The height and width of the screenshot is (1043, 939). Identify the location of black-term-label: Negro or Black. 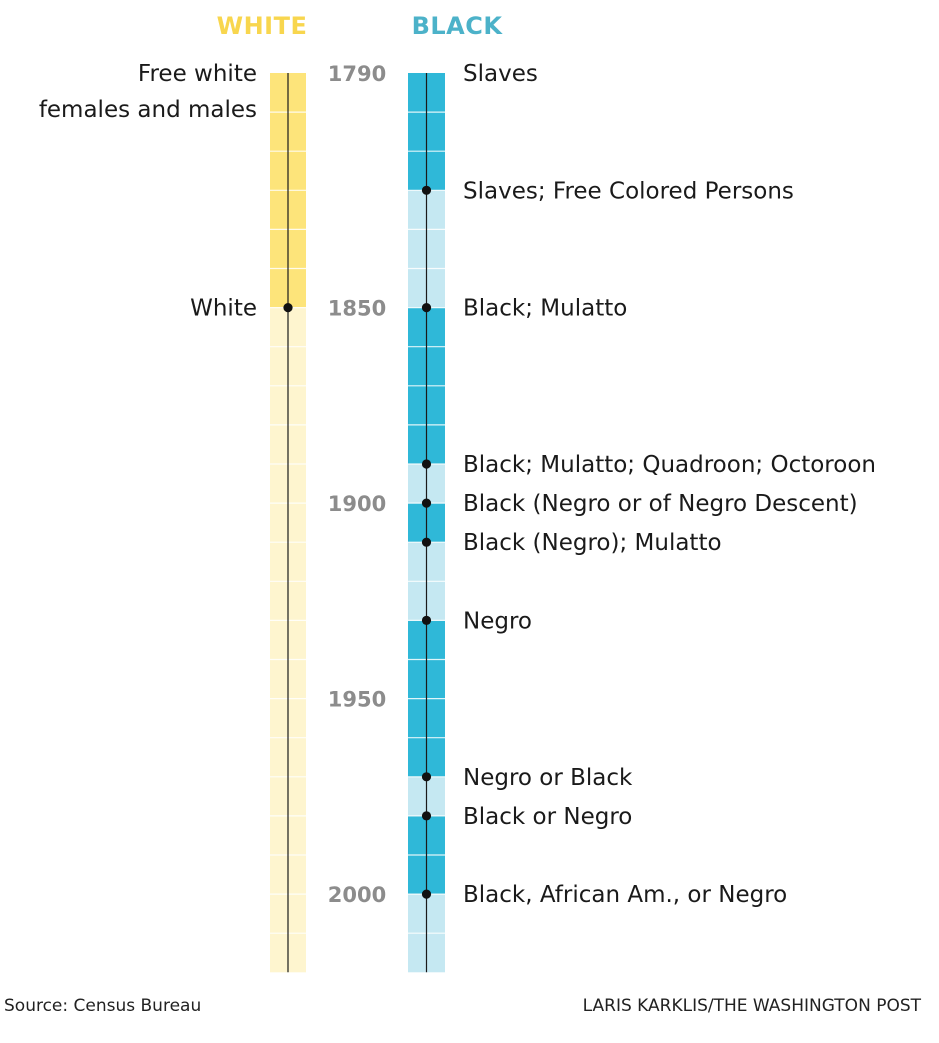
(548, 778).